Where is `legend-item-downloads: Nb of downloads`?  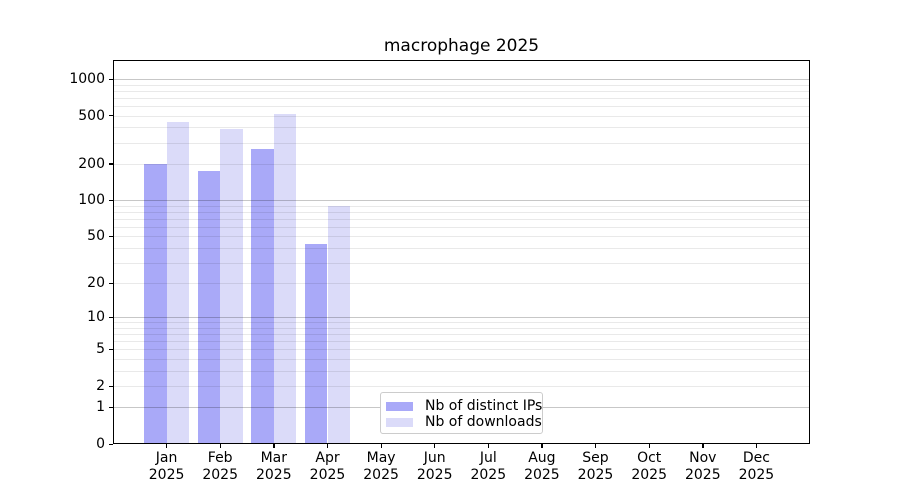 legend-item-downloads: Nb of downloads is located at coordinates (464, 422).